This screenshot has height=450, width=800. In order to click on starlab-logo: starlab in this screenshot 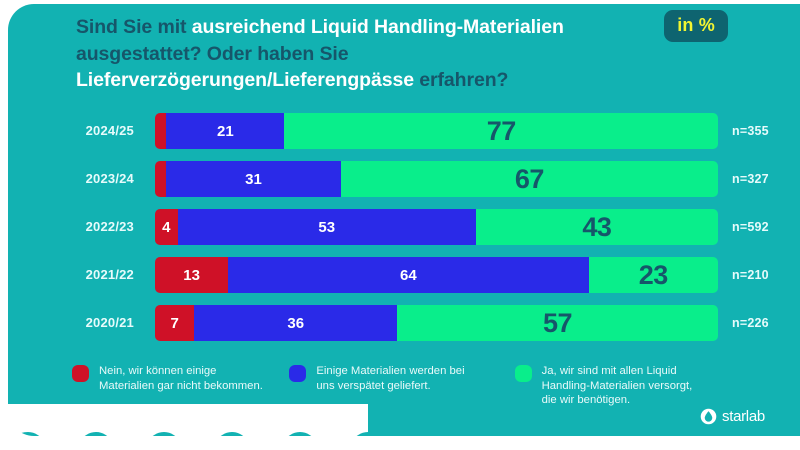, I will do `click(732, 416)`.